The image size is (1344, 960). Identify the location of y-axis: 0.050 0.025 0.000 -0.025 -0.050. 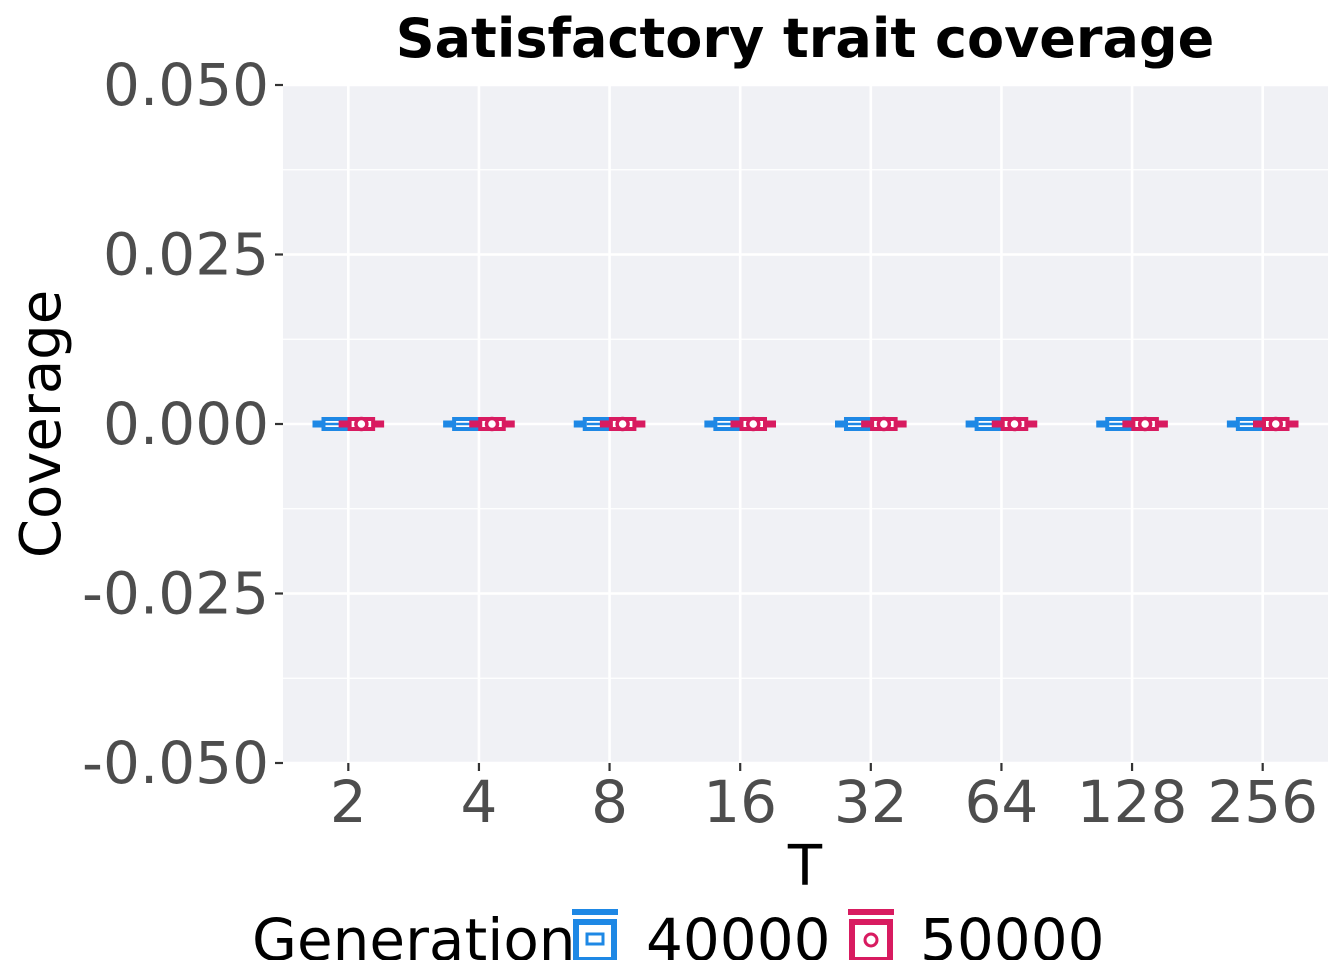
(182, 424).